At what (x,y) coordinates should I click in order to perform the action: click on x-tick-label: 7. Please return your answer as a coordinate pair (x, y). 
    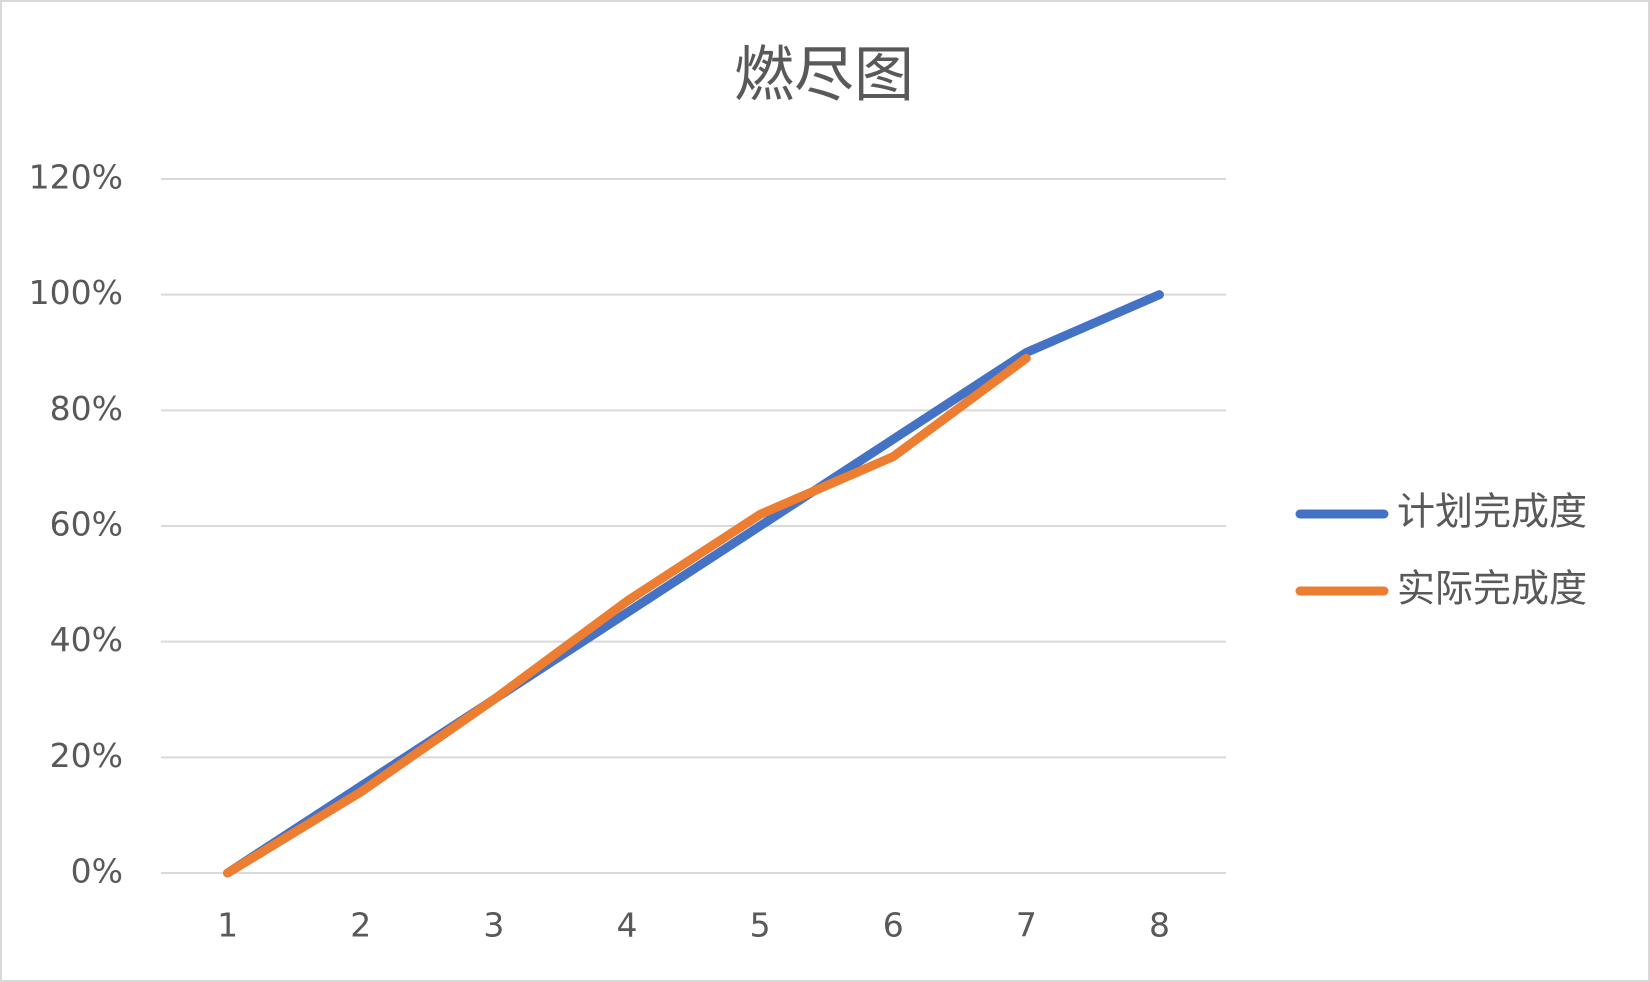
    Looking at the image, I should click on (1026, 925).